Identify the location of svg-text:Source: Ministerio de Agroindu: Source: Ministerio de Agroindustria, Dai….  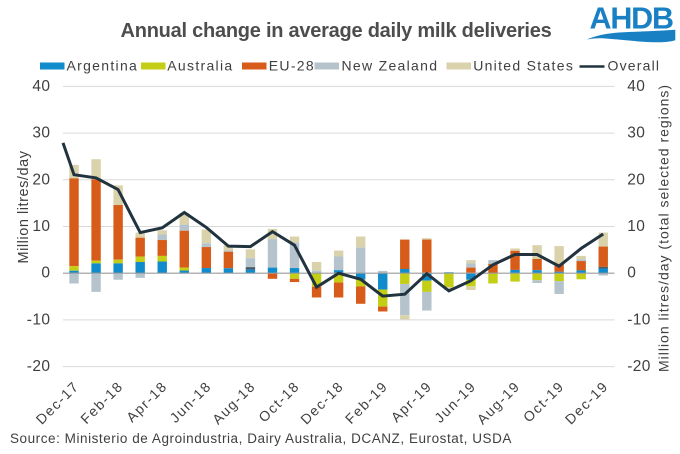
(261, 438).